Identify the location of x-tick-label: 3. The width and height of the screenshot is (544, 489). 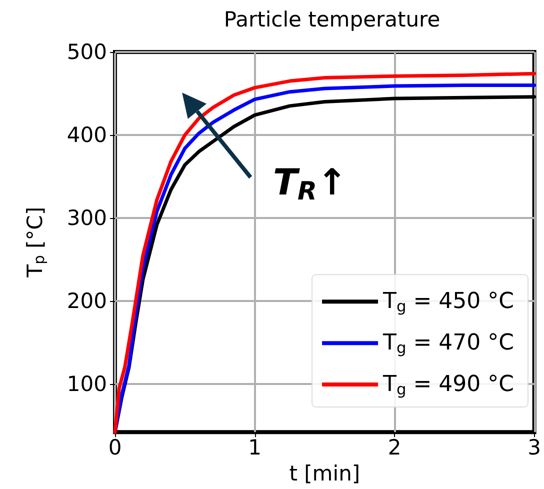
(535, 448).